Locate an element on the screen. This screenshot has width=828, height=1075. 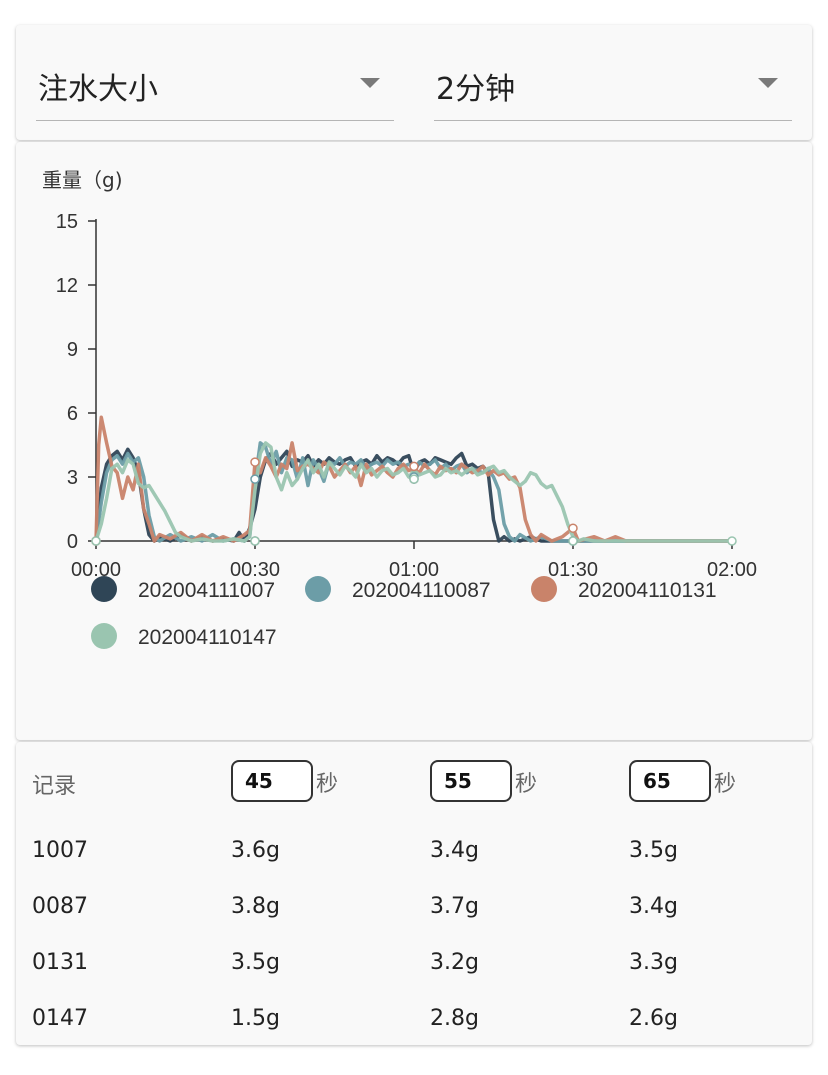
record-id: 0147 is located at coordinates (60, 1018).